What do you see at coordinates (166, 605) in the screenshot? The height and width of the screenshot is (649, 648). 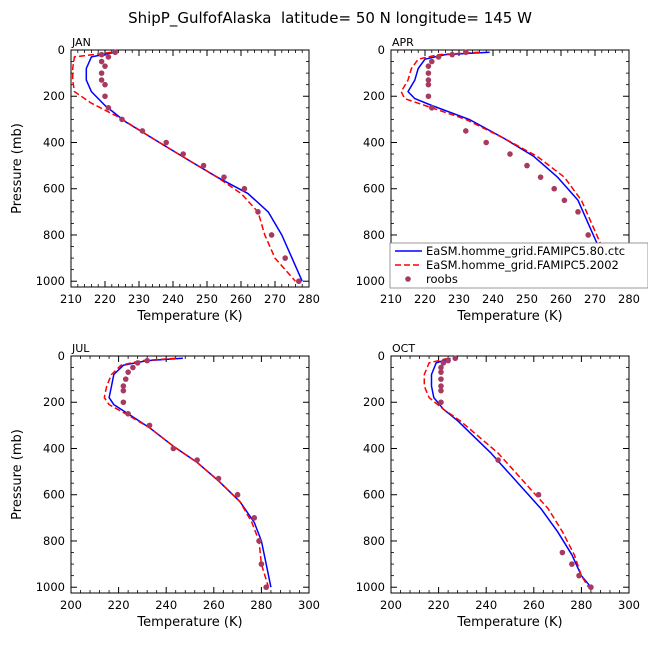 I see `x-tick-label-jul: 240` at bounding box center [166, 605].